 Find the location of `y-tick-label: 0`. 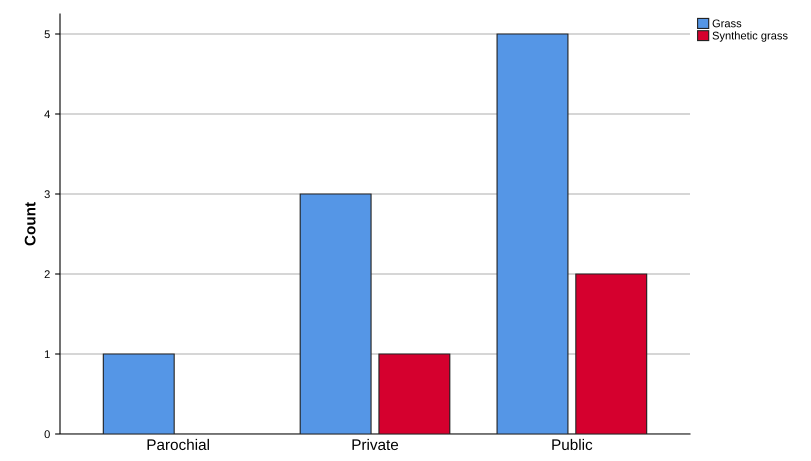

y-tick-label: 0 is located at coordinates (47, 434).